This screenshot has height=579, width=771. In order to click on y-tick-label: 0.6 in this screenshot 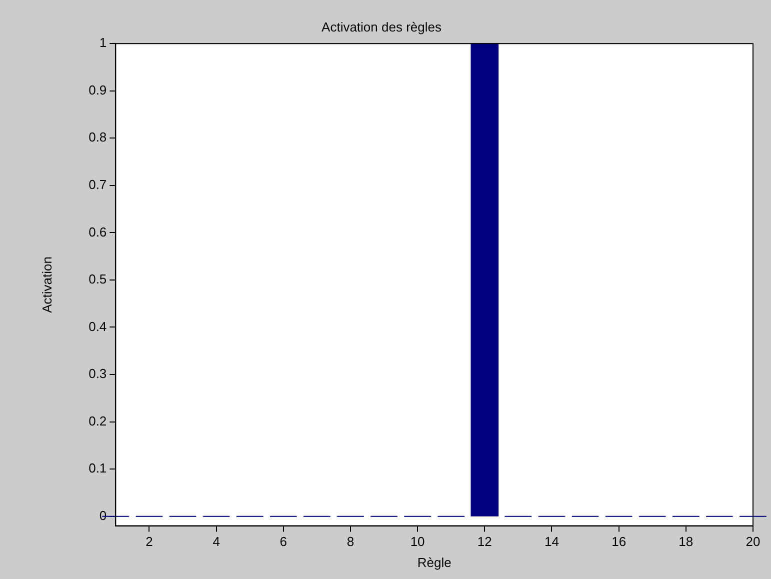, I will do `click(97, 232)`.